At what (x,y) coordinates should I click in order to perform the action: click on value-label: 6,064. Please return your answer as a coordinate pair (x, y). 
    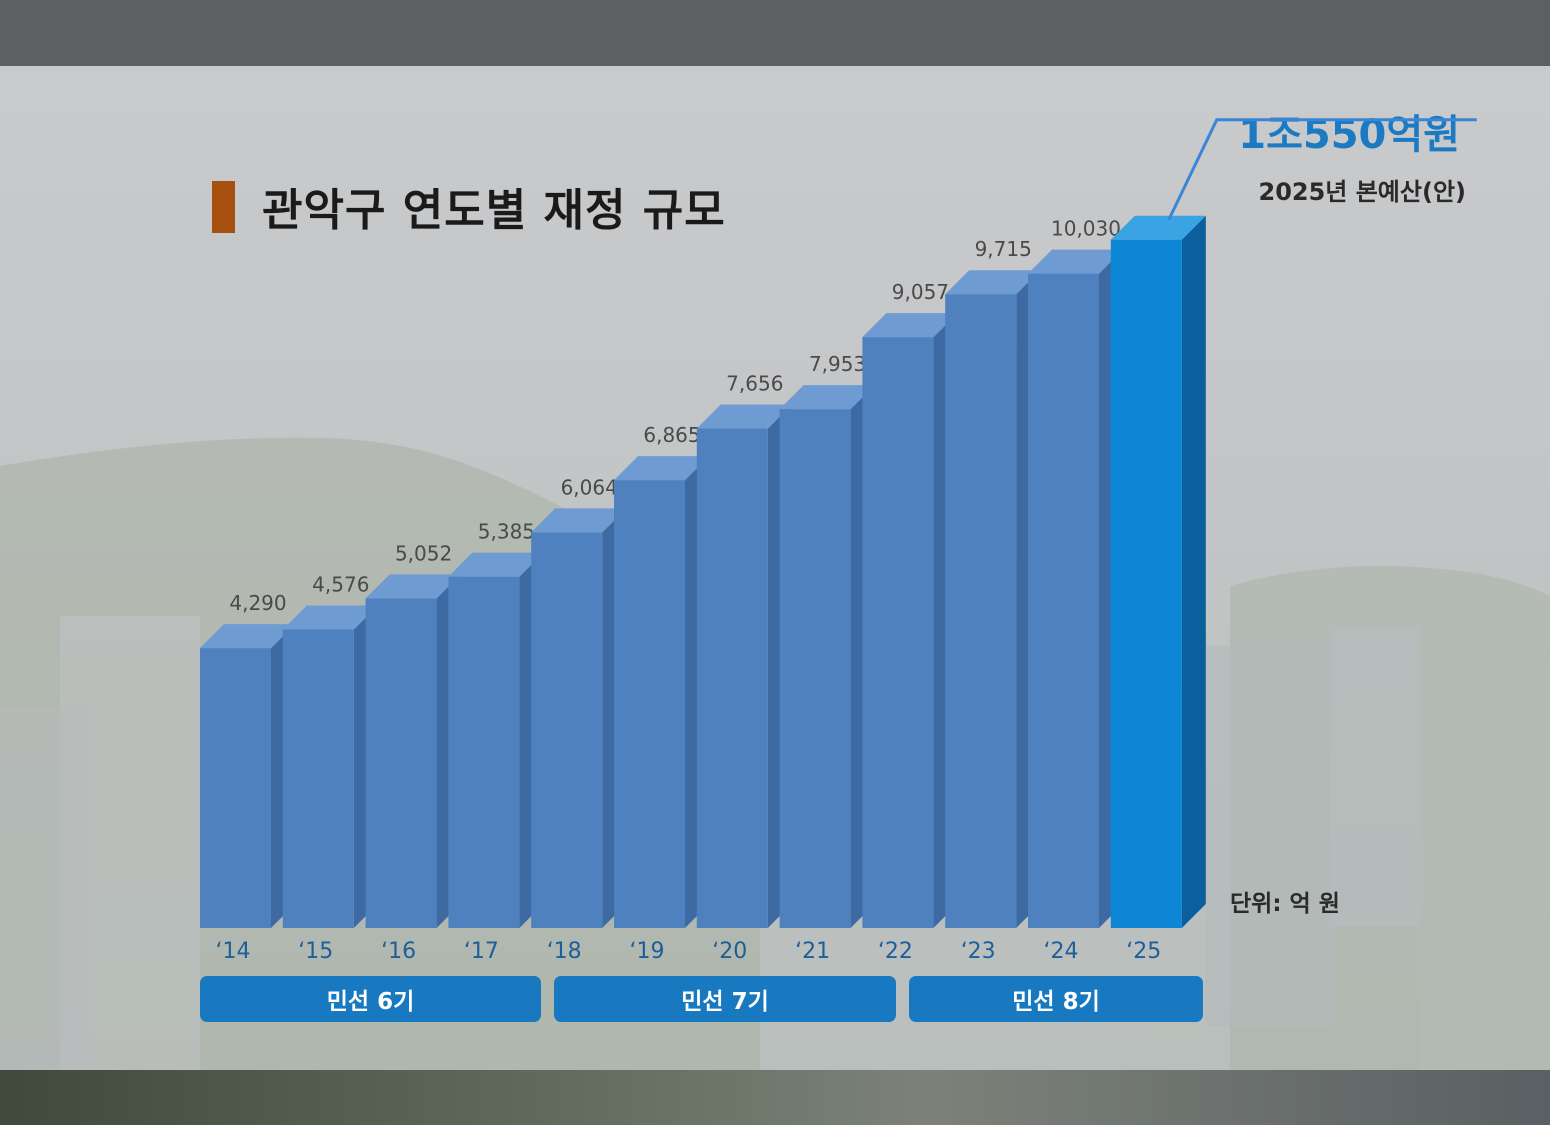
    Looking at the image, I should click on (589, 487).